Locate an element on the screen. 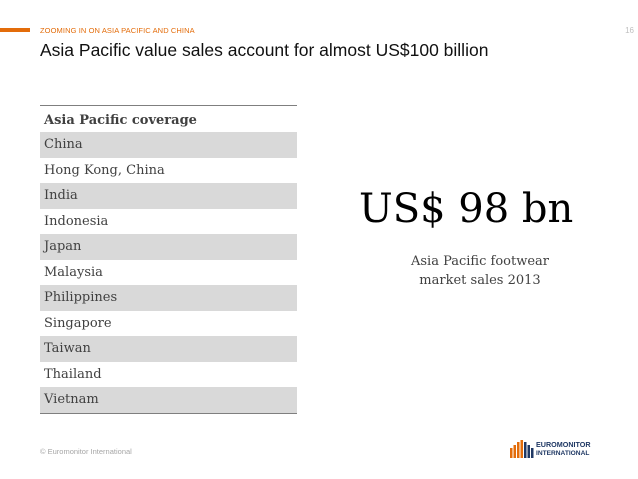 The width and height of the screenshot is (638, 479). table-row: Taiwan is located at coordinates (168, 349).